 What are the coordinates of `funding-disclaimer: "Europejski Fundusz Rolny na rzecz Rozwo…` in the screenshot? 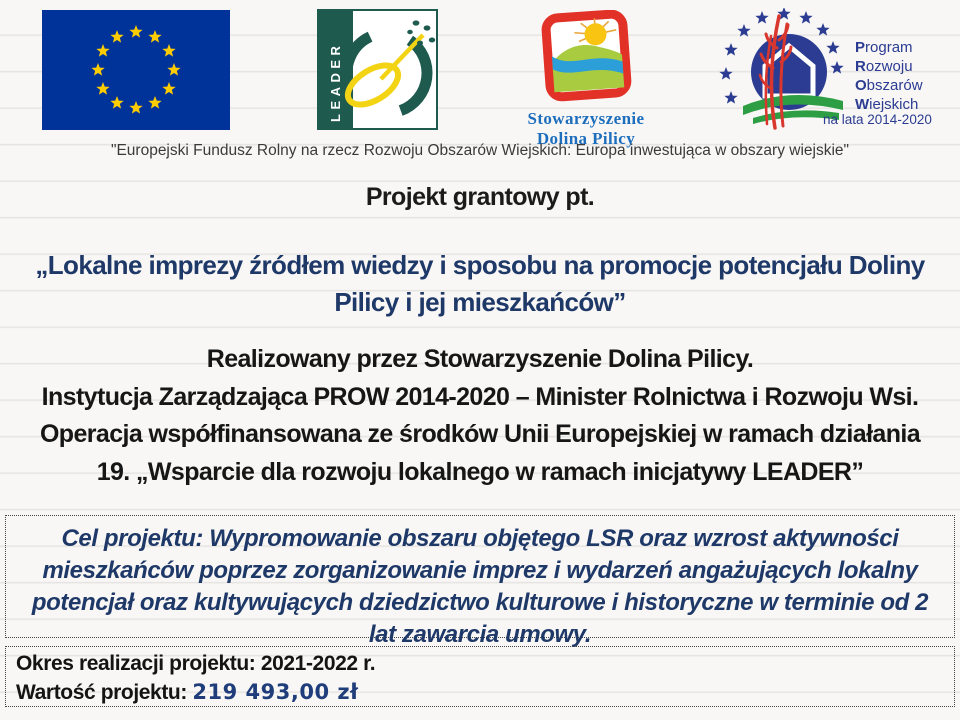 It's located at (480, 150).